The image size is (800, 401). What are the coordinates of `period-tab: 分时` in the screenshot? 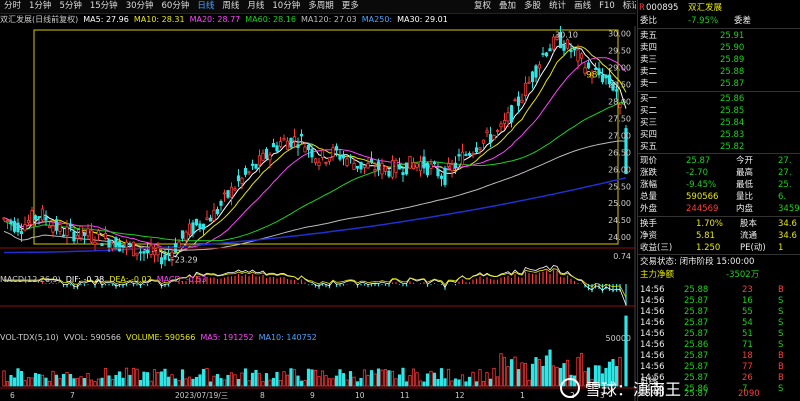 It's located at (13, 6).